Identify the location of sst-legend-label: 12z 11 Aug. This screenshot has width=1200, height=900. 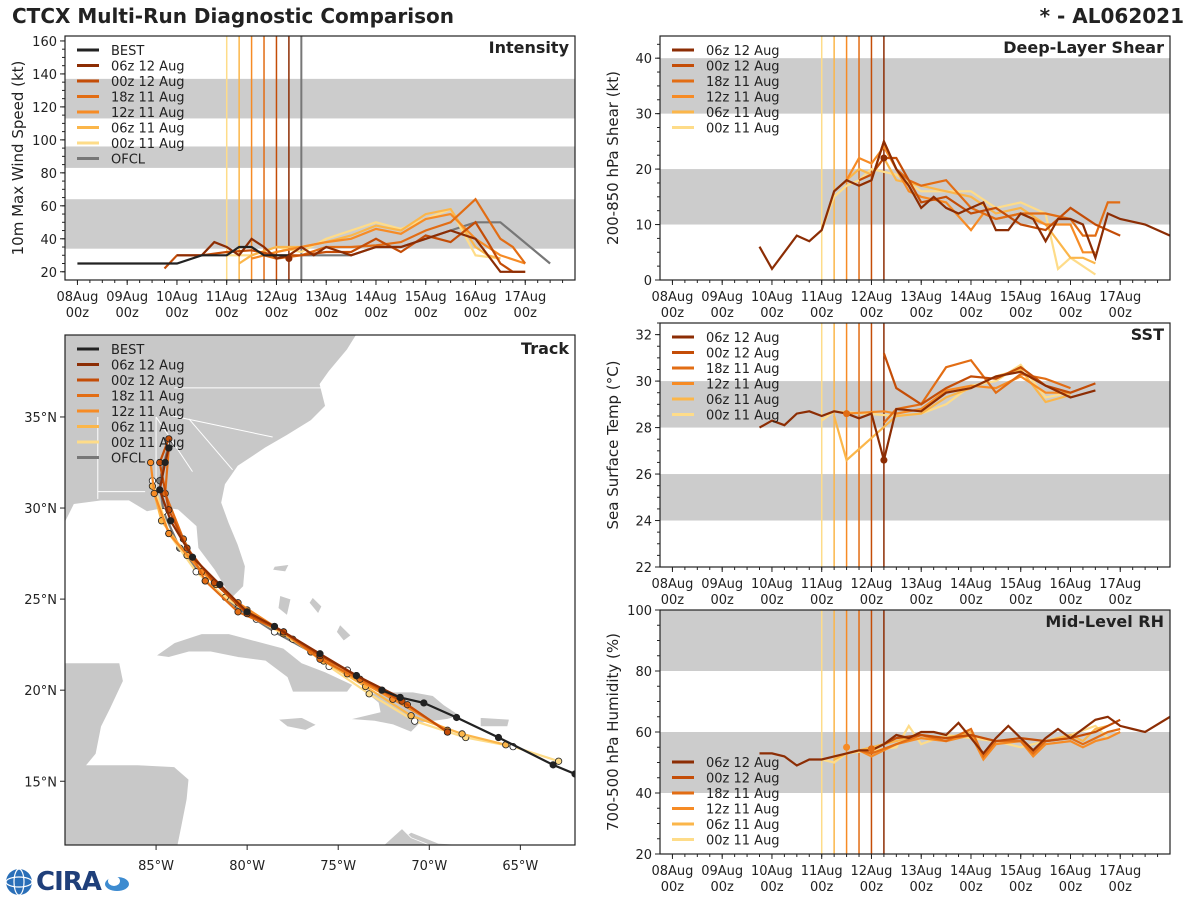
(743, 385).